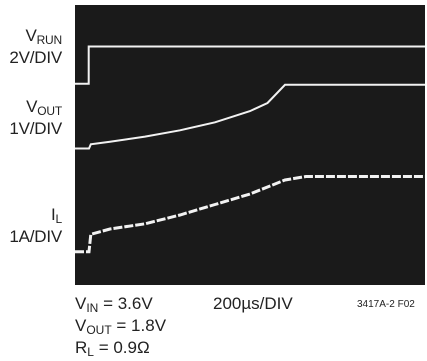  What do you see at coordinates (59, 219) in the screenshot?
I see `il-sub: L` at bounding box center [59, 219].